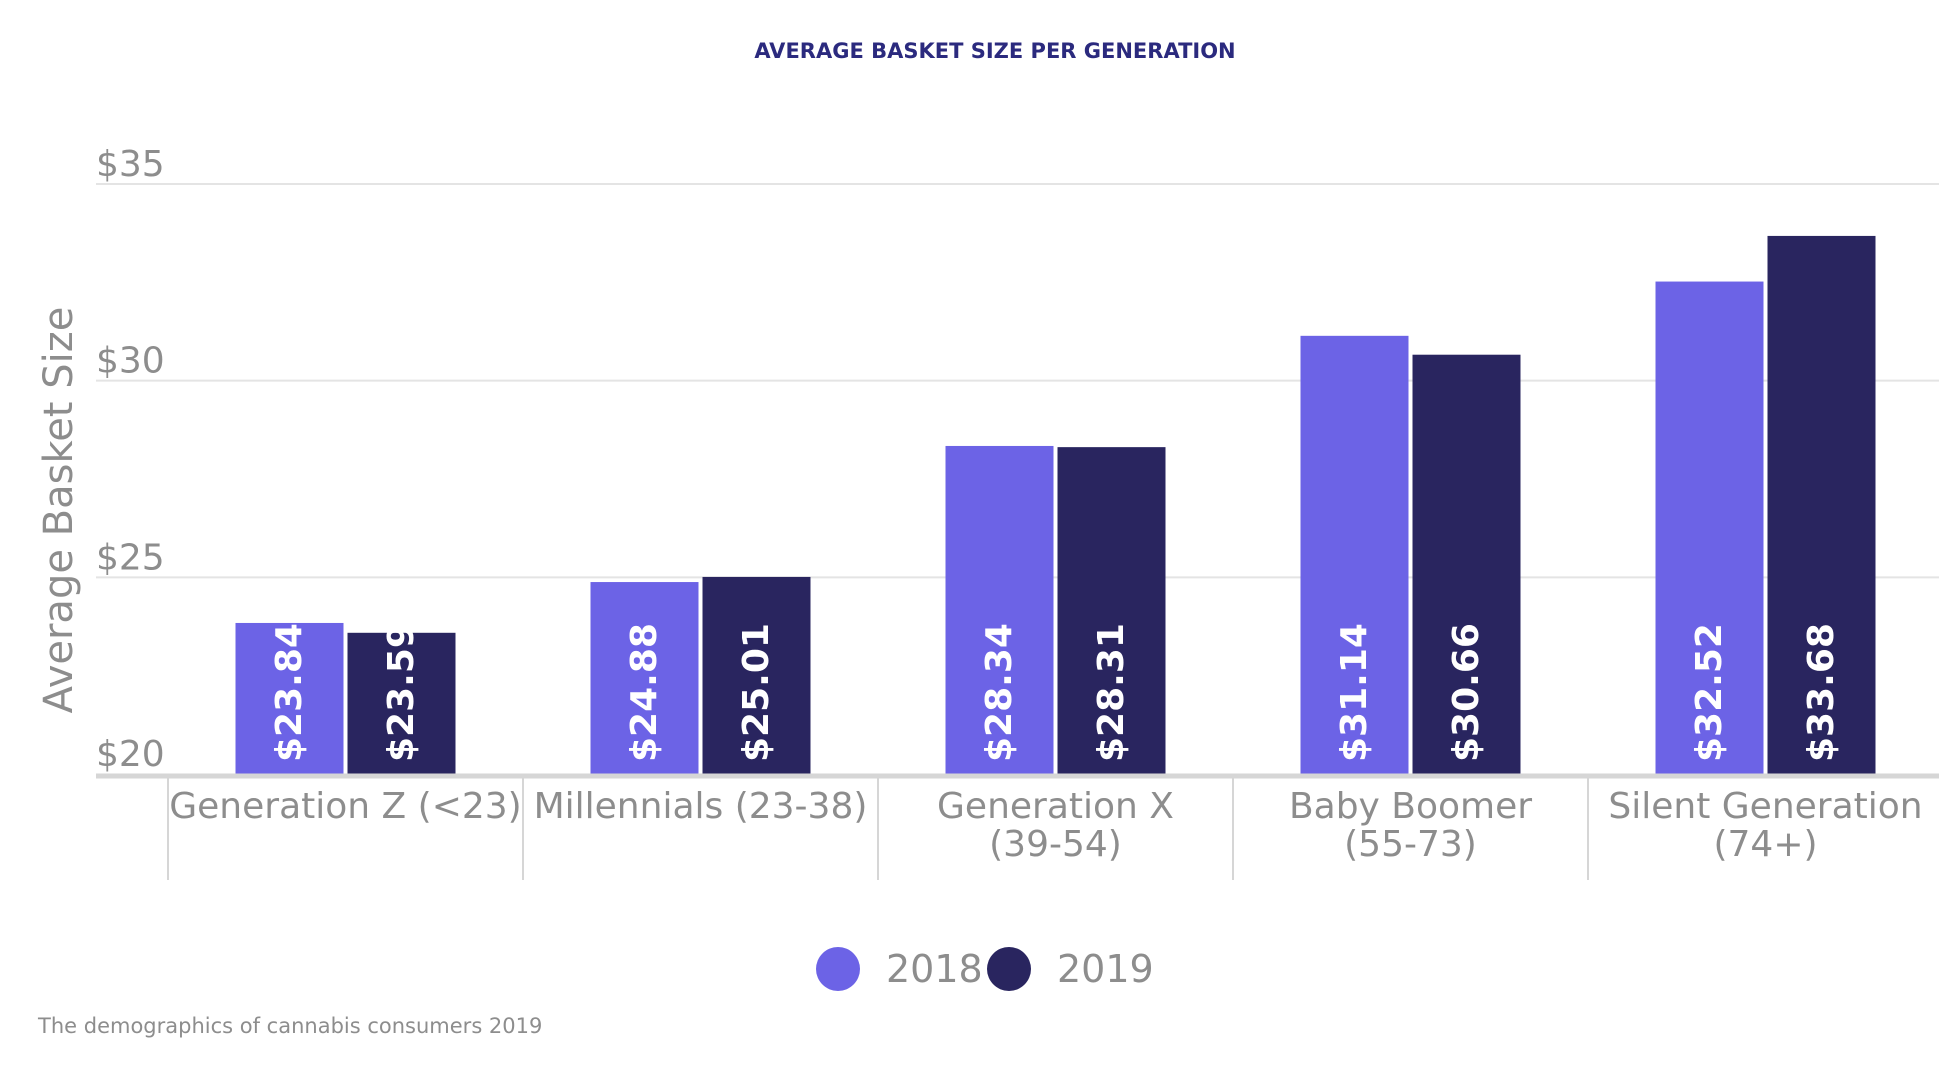 The width and height of the screenshot is (1939, 1066). I want to click on x-tick-label: Silent Generation, so click(1765, 806).